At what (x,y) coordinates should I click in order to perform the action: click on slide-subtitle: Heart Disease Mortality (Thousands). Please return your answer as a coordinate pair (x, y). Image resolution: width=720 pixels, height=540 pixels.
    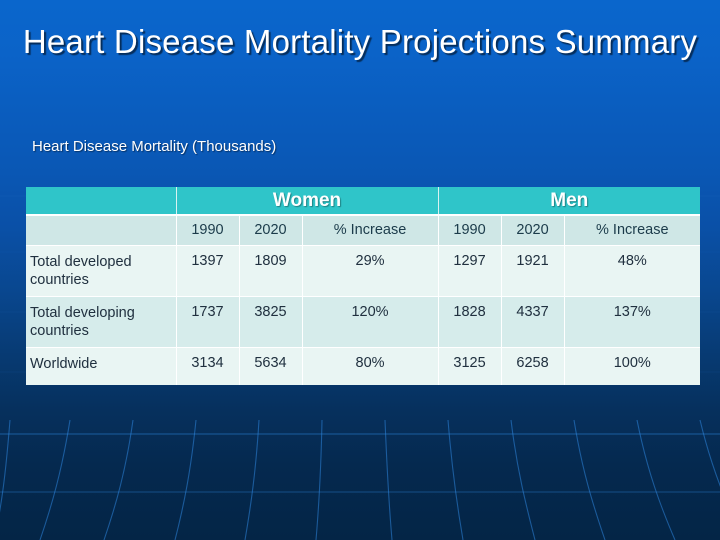
    Looking at the image, I should click on (154, 146).